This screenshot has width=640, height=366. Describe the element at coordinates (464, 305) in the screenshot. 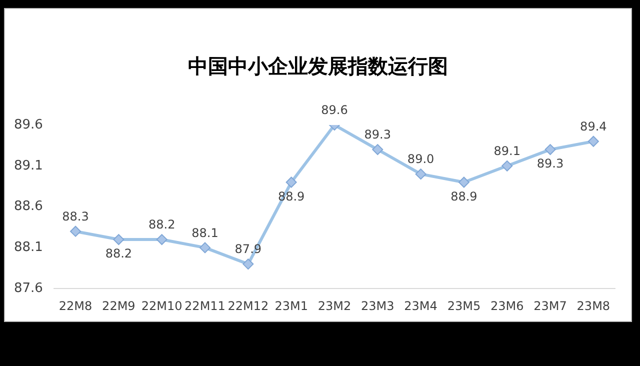

I see `x-tick-label: 23M5` at that location.